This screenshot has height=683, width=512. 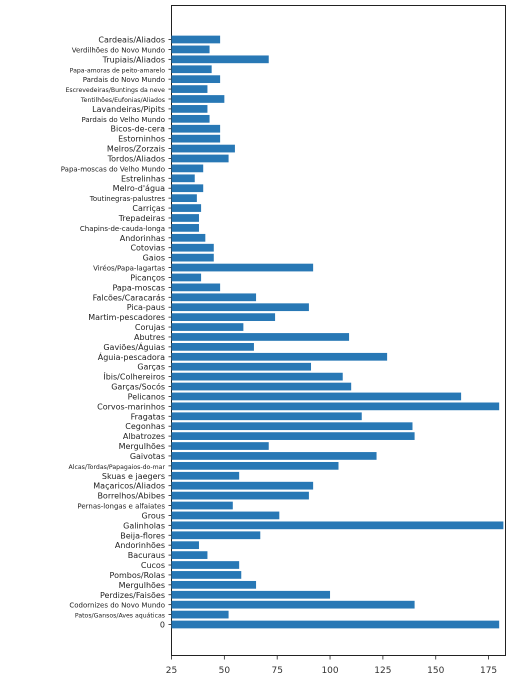 I want to click on category-label: Verdilhões do Novo Mundo, so click(x=118, y=50).